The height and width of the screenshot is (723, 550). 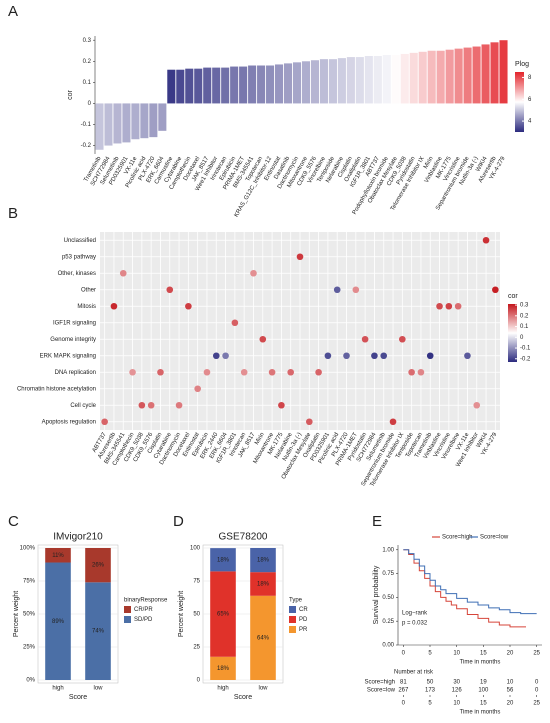 I want to click on x-tick-label: 0, so click(x=404, y=654).